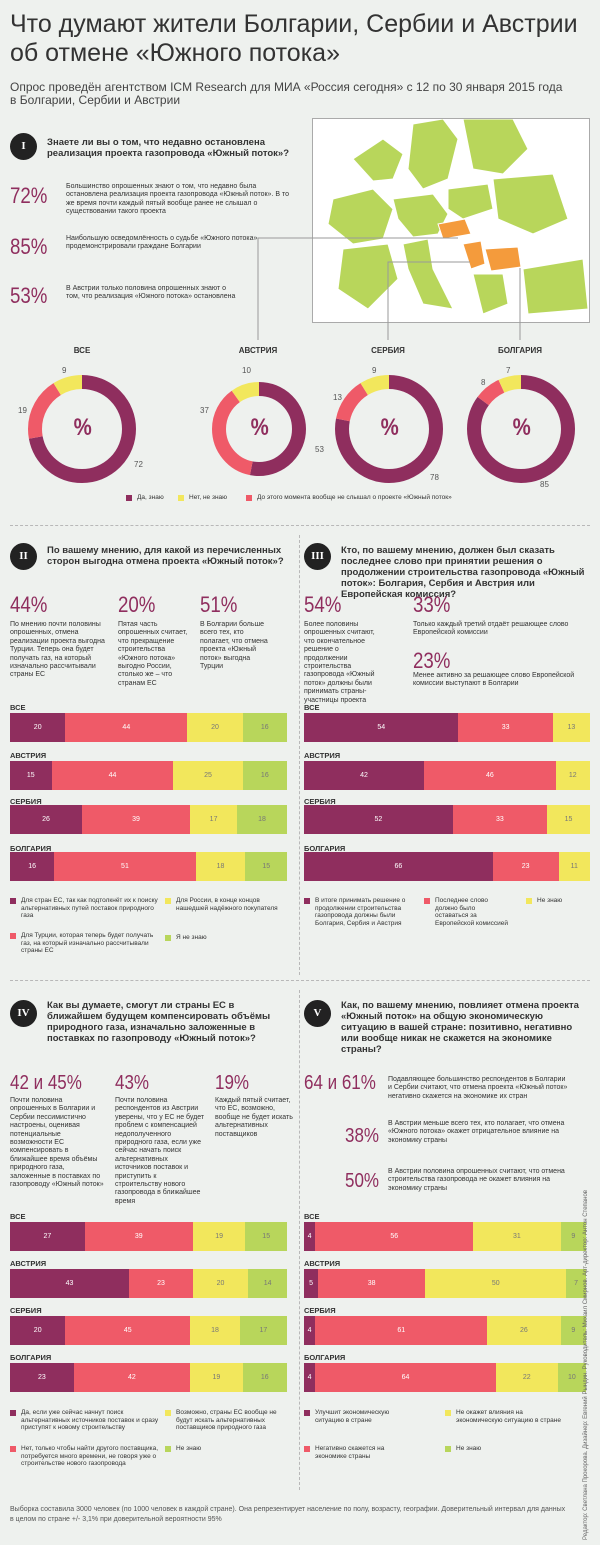  I want to click on bar-segment: 46, so click(490, 775).